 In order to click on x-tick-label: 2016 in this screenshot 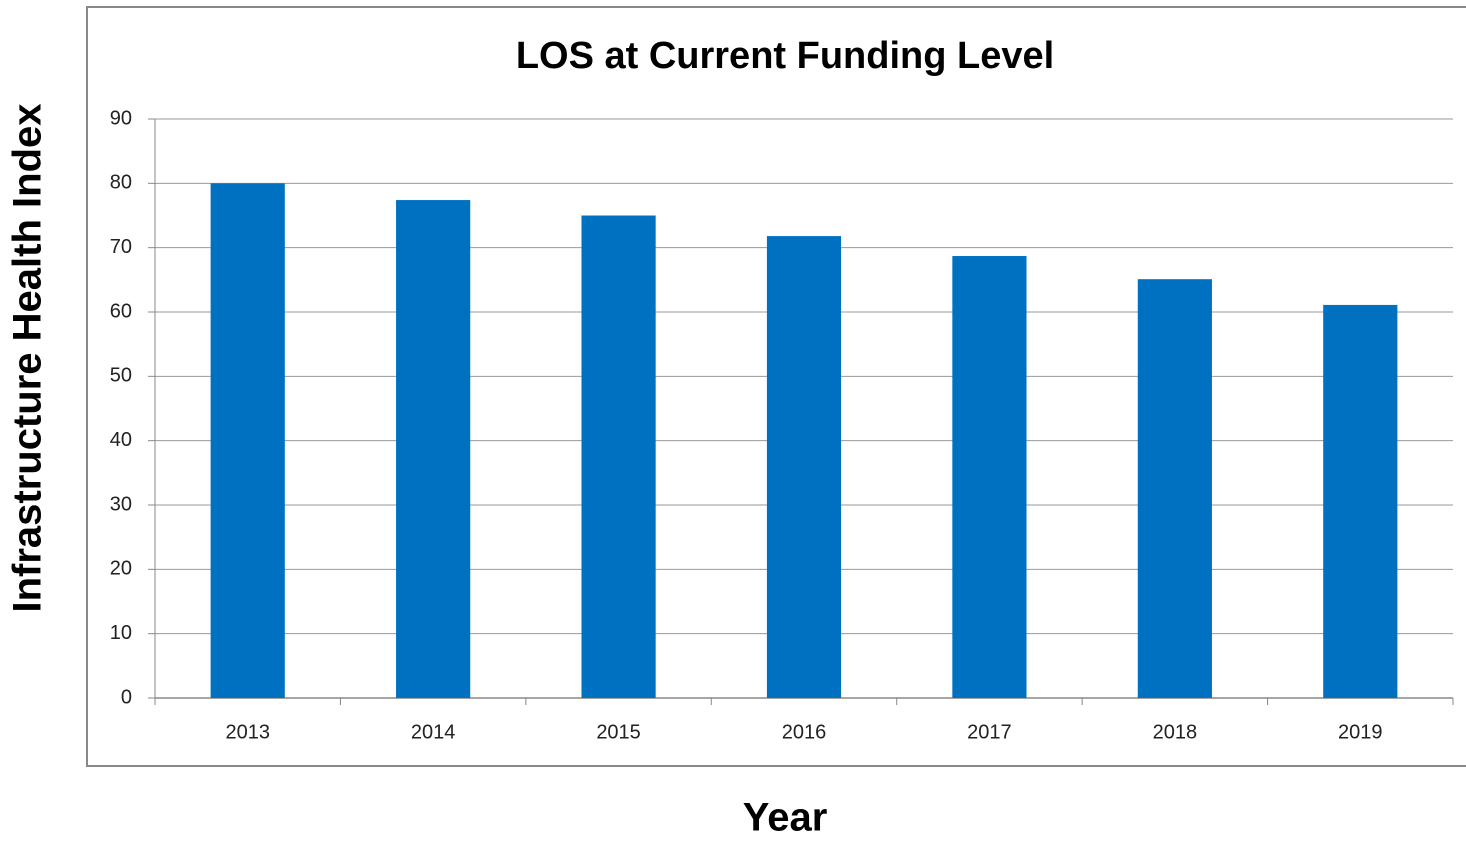, I will do `click(804, 732)`.